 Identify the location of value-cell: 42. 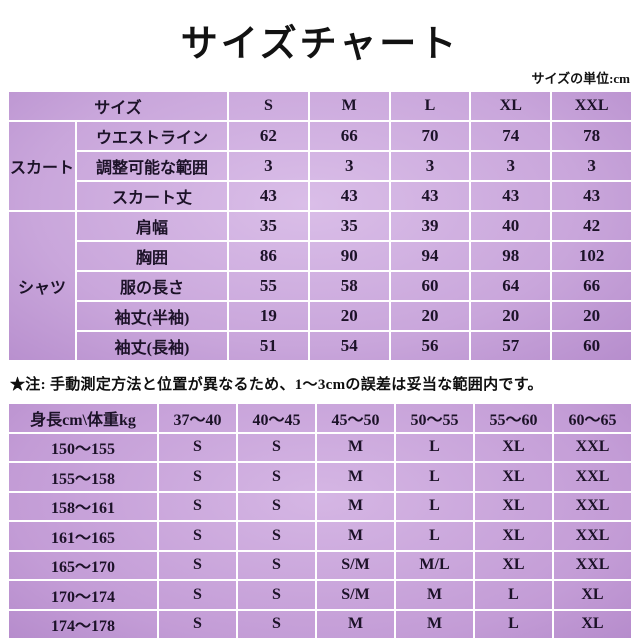
(591, 226).